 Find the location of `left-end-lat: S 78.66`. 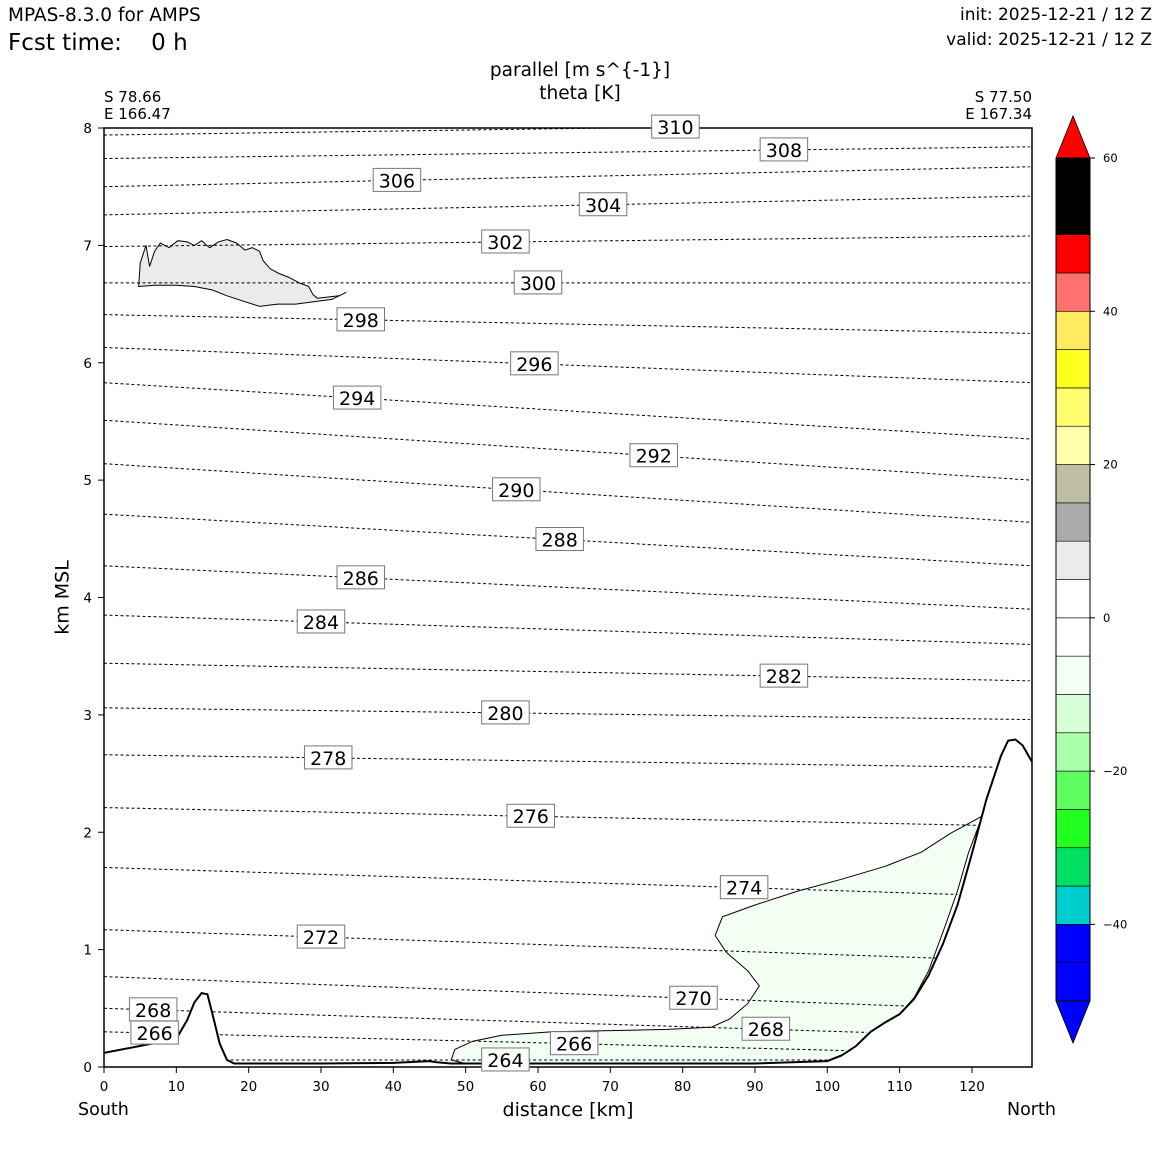

left-end-lat: S 78.66 is located at coordinates (133, 97).